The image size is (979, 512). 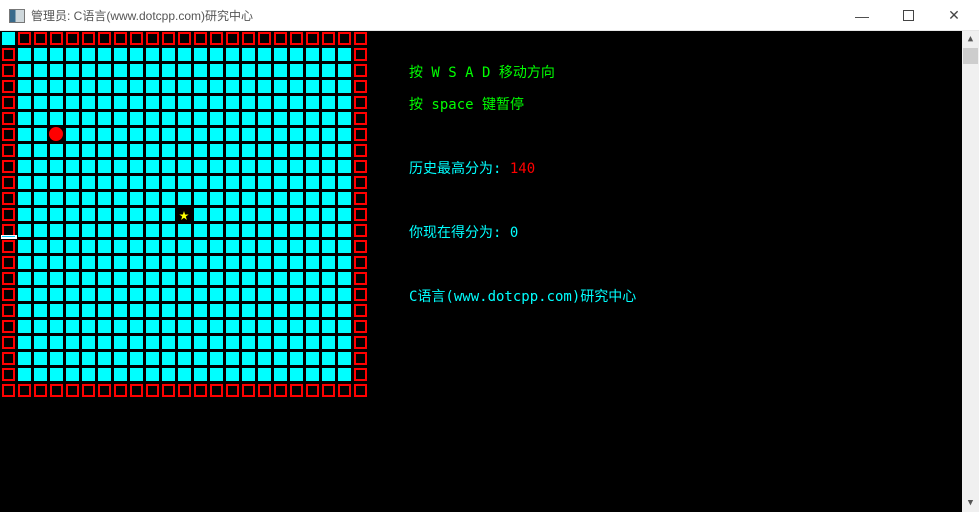 I want to click on scrollbar-thumb, so click(x=970, y=56).